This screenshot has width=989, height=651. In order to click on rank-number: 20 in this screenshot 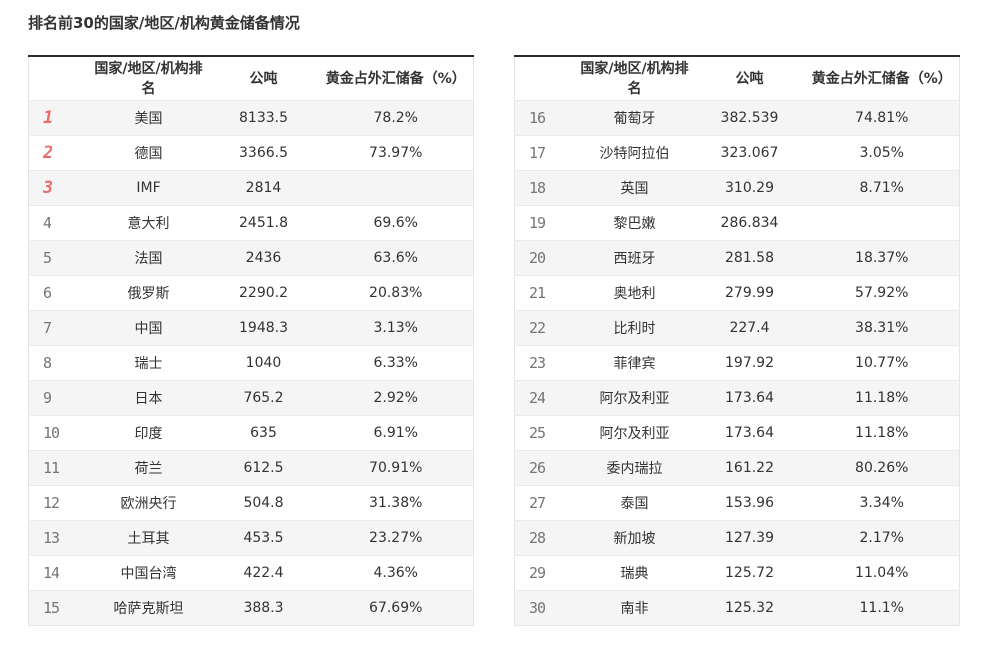, I will do `click(537, 257)`.